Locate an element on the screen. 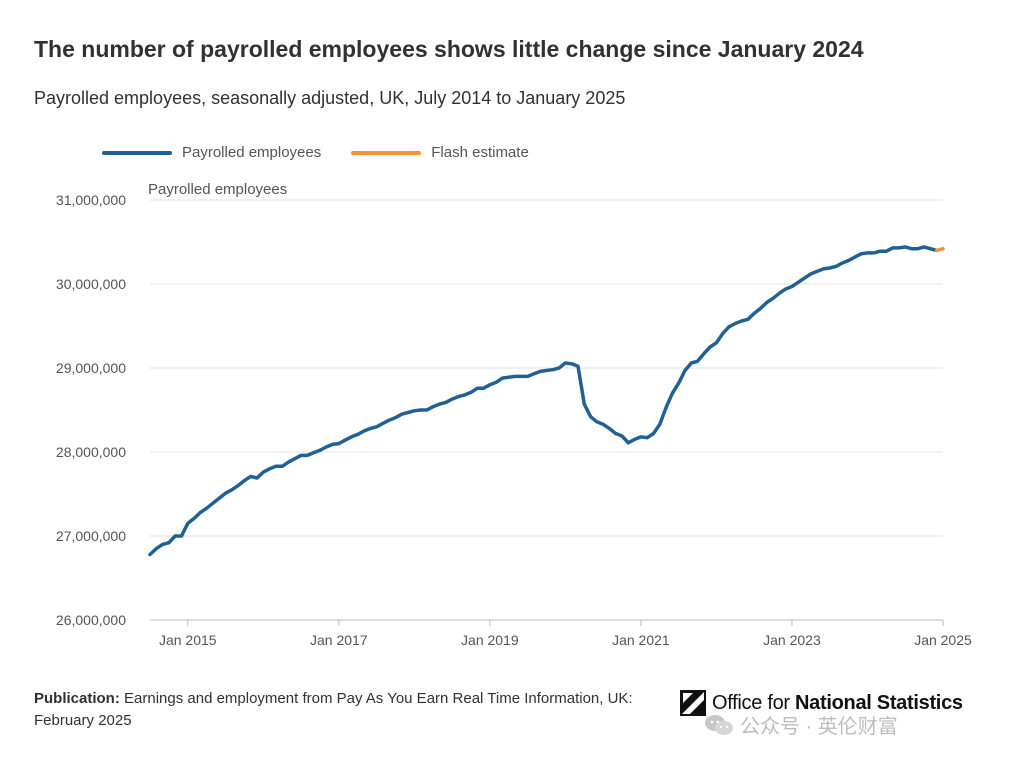 The height and width of the screenshot is (764, 1015). series-line-flash is located at coordinates (939, 249).